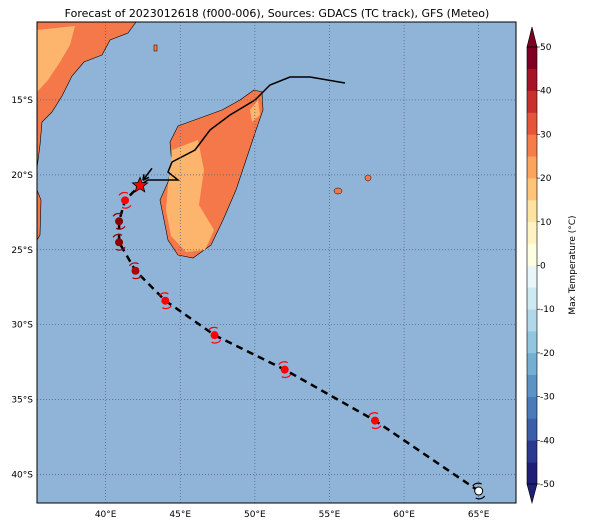 Image resolution: width=591 pixels, height=532 pixels. I want to click on colorbar-tick-label: 20, so click(546, 179).